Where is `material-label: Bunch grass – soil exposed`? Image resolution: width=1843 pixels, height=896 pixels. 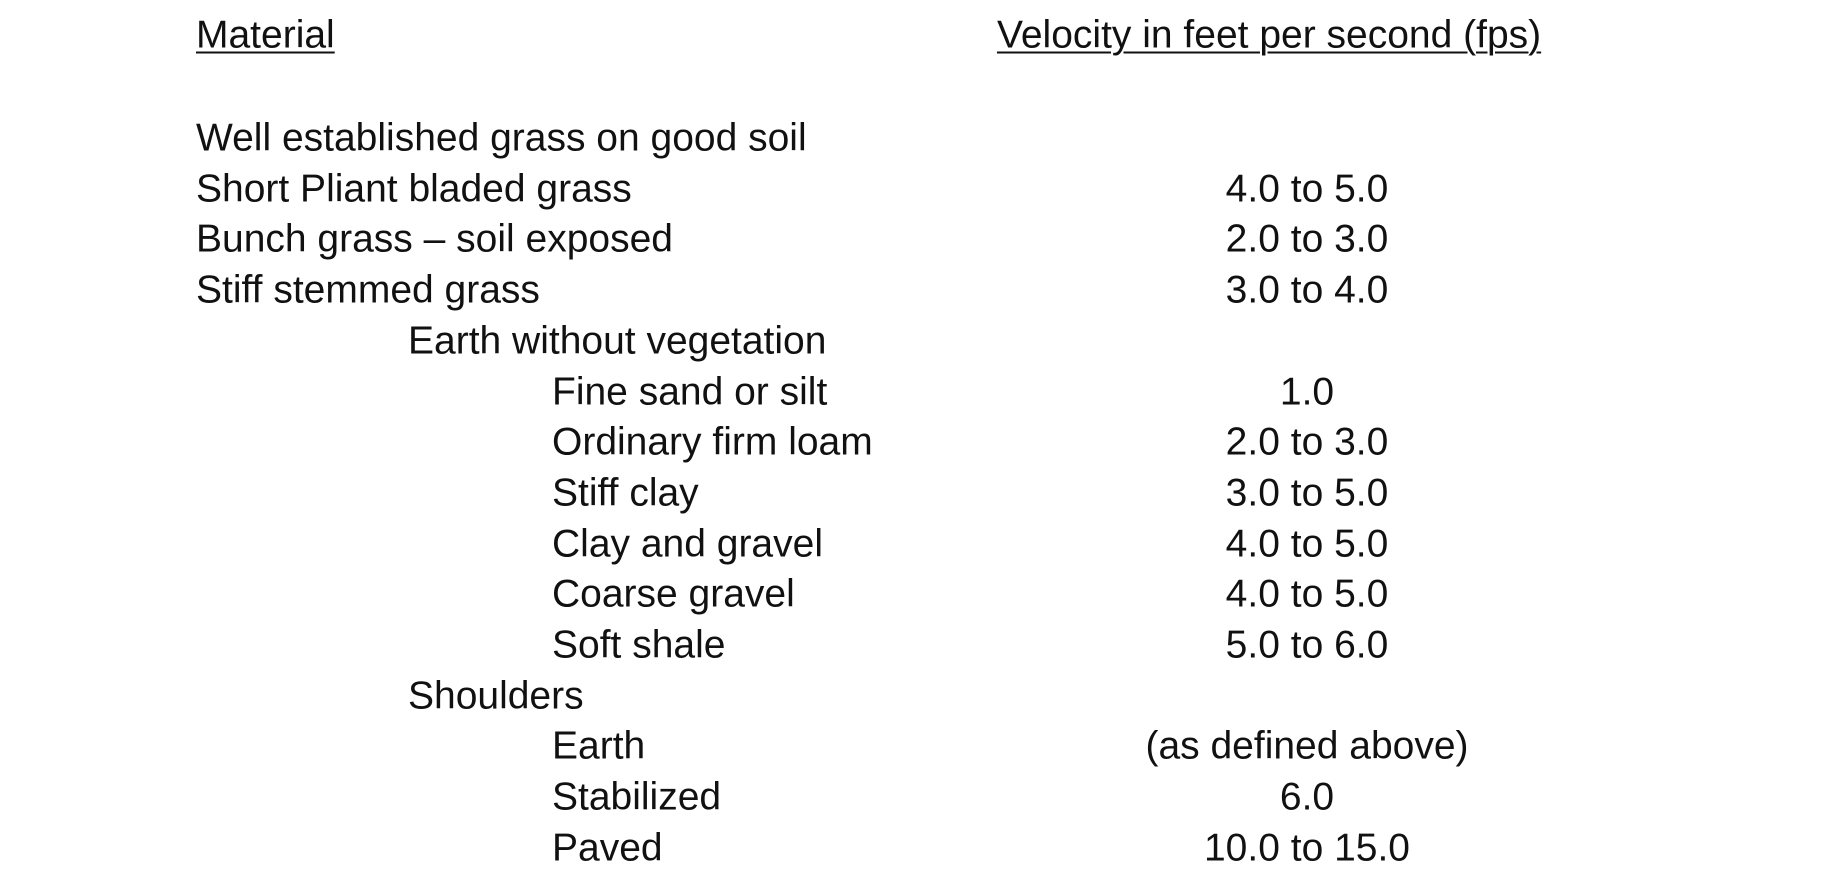
material-label: Bunch grass – soil exposed is located at coordinates (434, 239).